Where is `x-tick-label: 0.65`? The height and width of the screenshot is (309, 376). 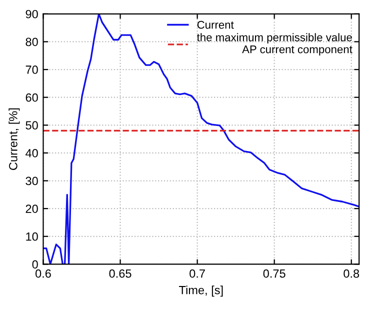
x-tick-label: 0.65 is located at coordinates (120, 273).